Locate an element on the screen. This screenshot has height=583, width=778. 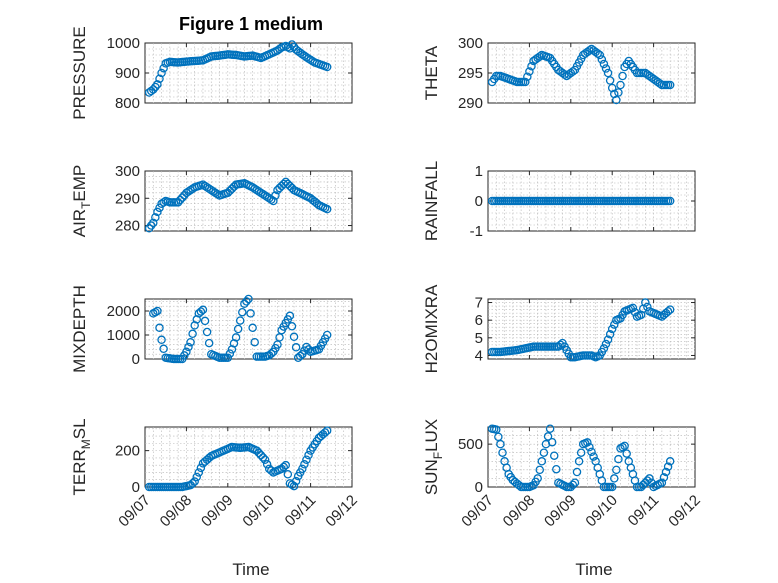
subplot-theta: 290 295 300 THETA is located at coordinates (559, 73).